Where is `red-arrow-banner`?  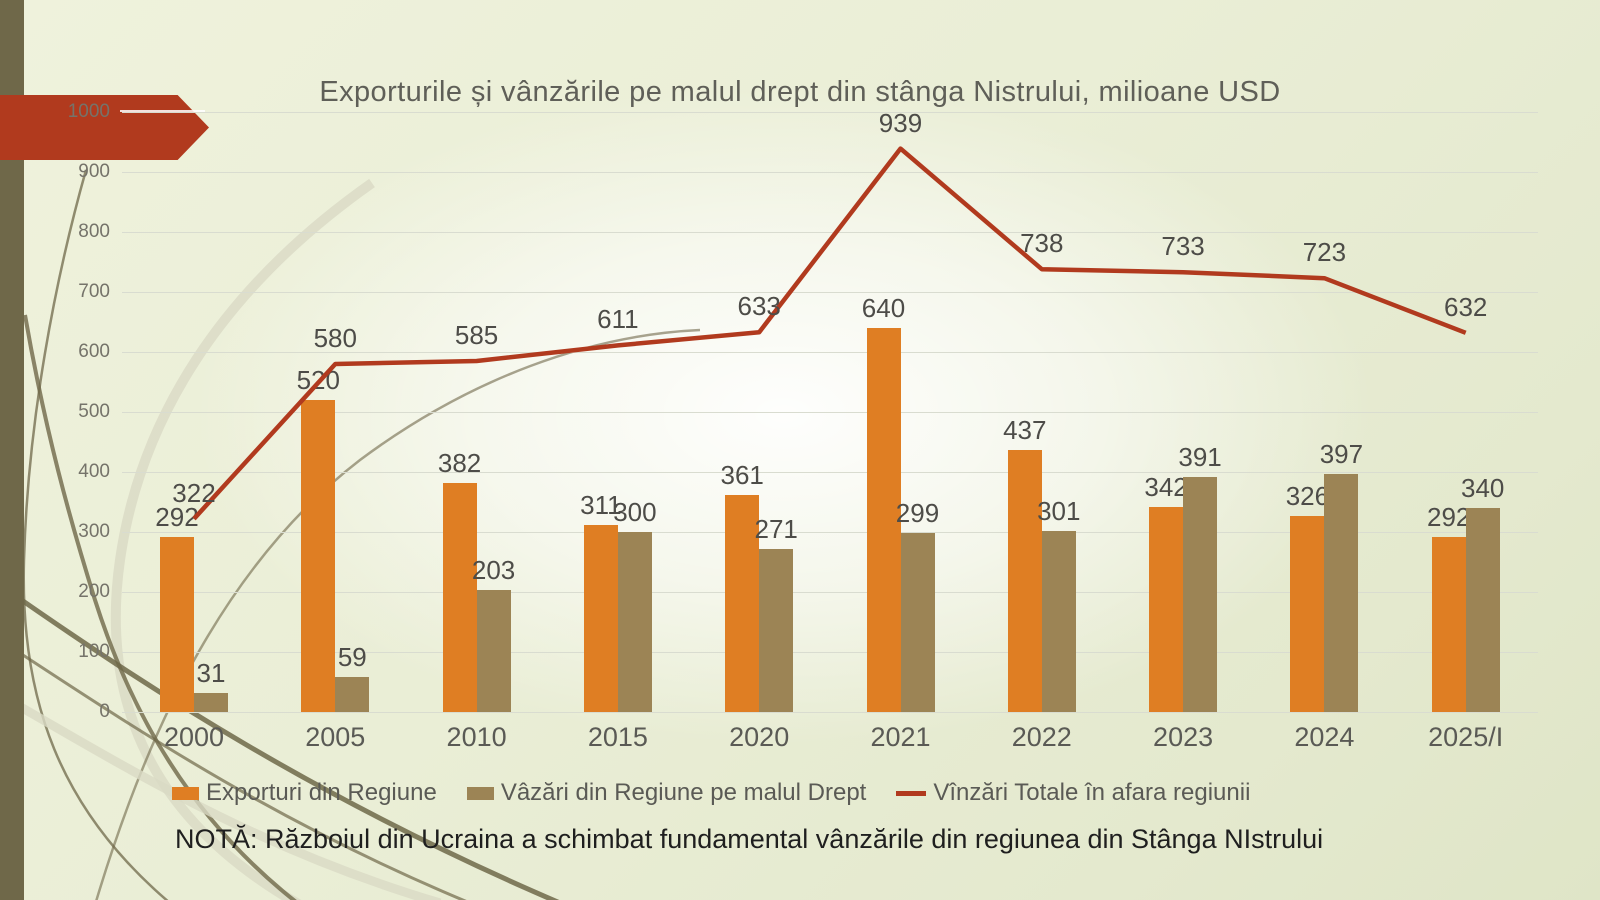
red-arrow-banner is located at coordinates (104, 127).